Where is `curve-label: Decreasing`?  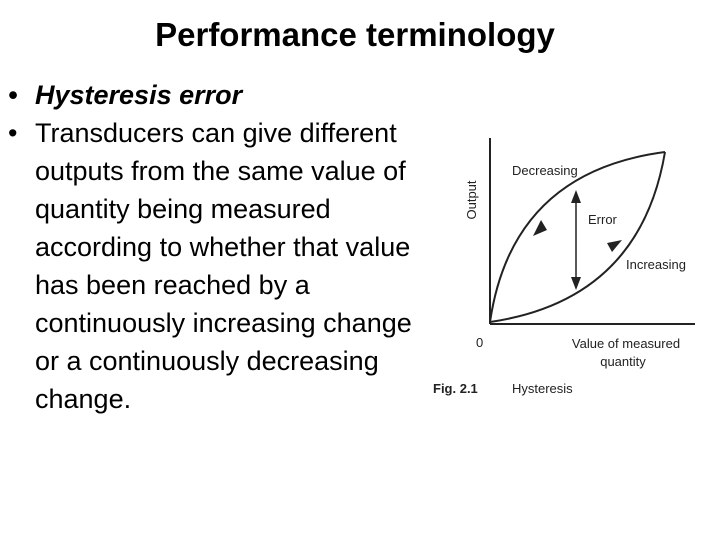
curve-label: Decreasing is located at coordinates (545, 170).